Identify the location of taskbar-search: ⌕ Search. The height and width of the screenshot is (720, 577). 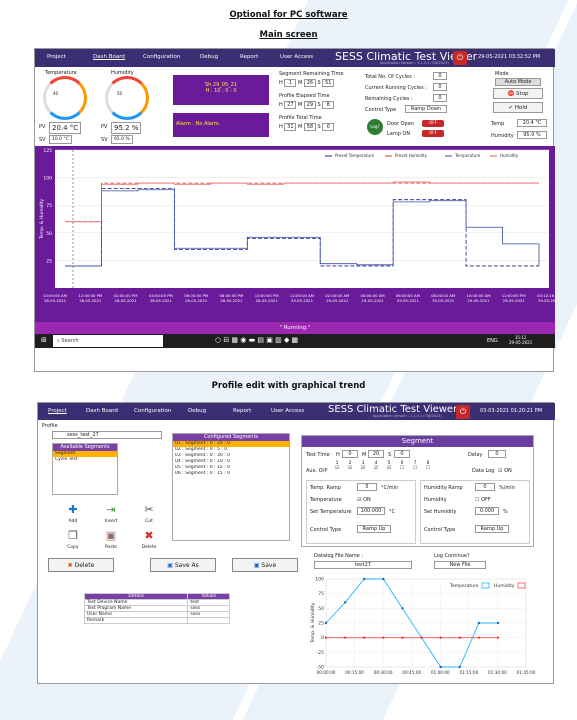
(108, 341).